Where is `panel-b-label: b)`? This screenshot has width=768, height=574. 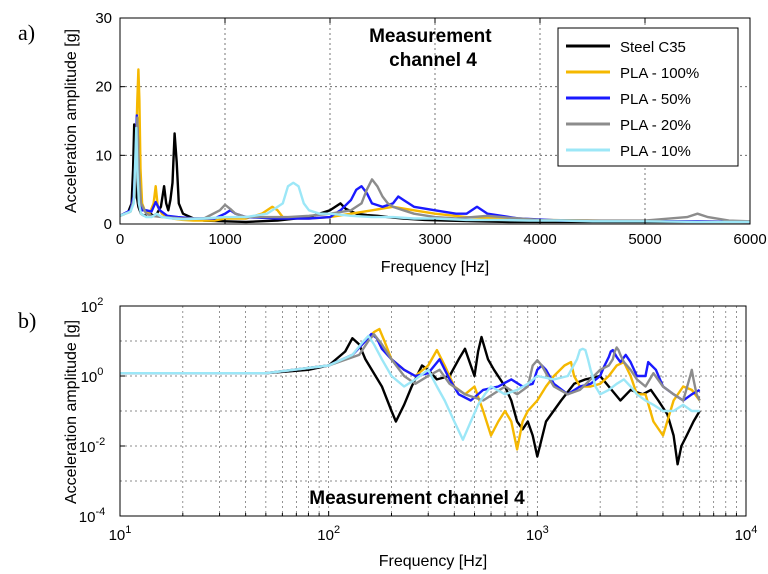 panel-b-label: b) is located at coordinates (27, 320).